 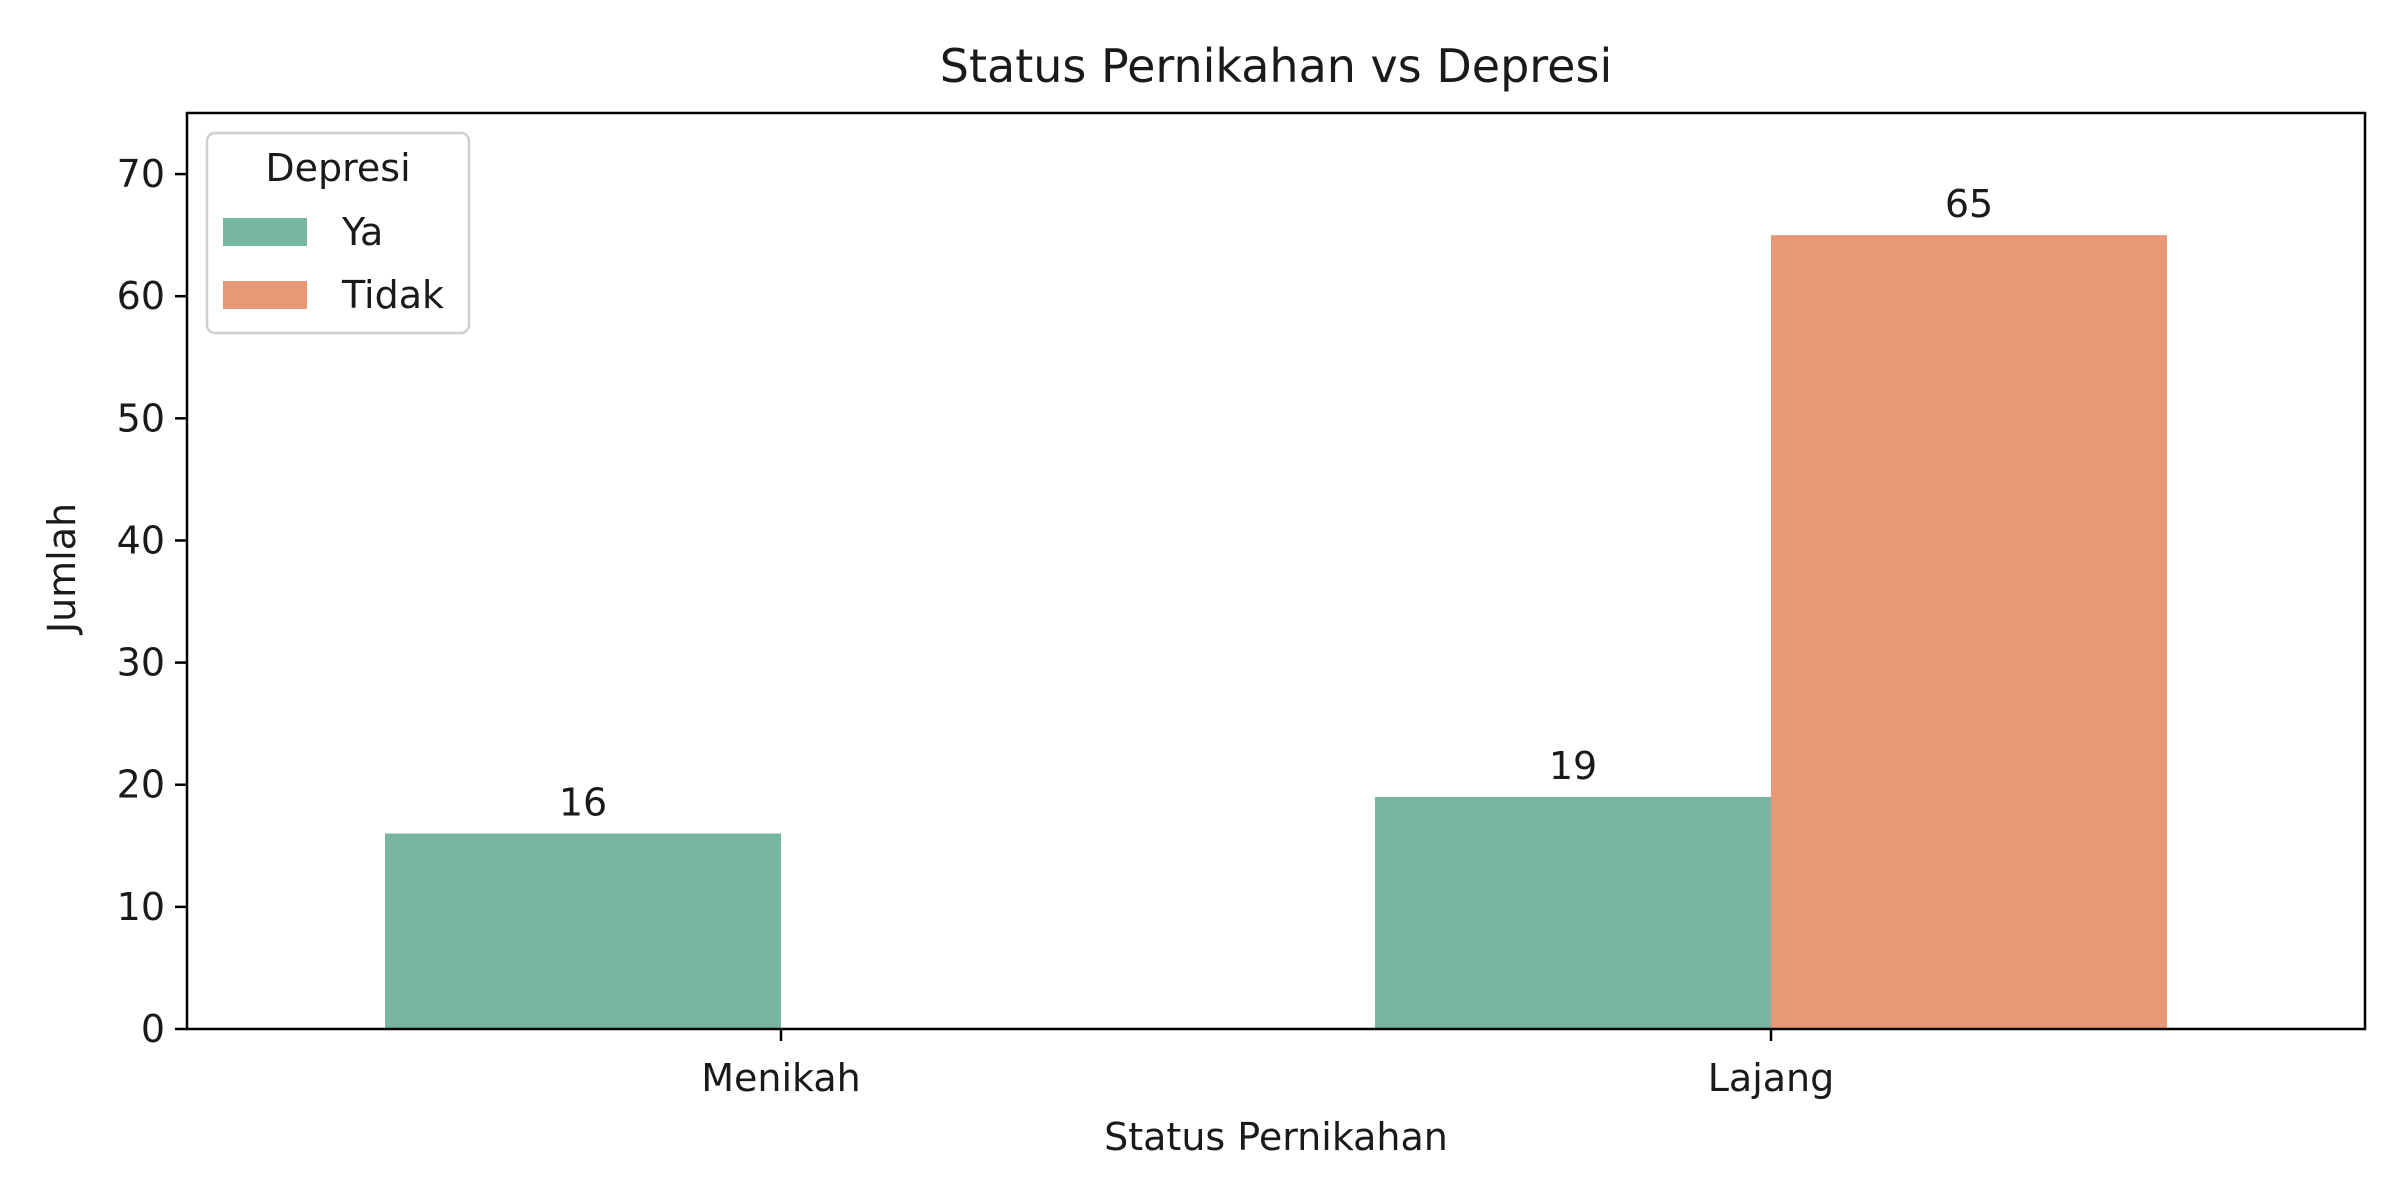 What do you see at coordinates (781, 1078) in the screenshot?
I see `x-tick-label-menikah: Menikah` at bounding box center [781, 1078].